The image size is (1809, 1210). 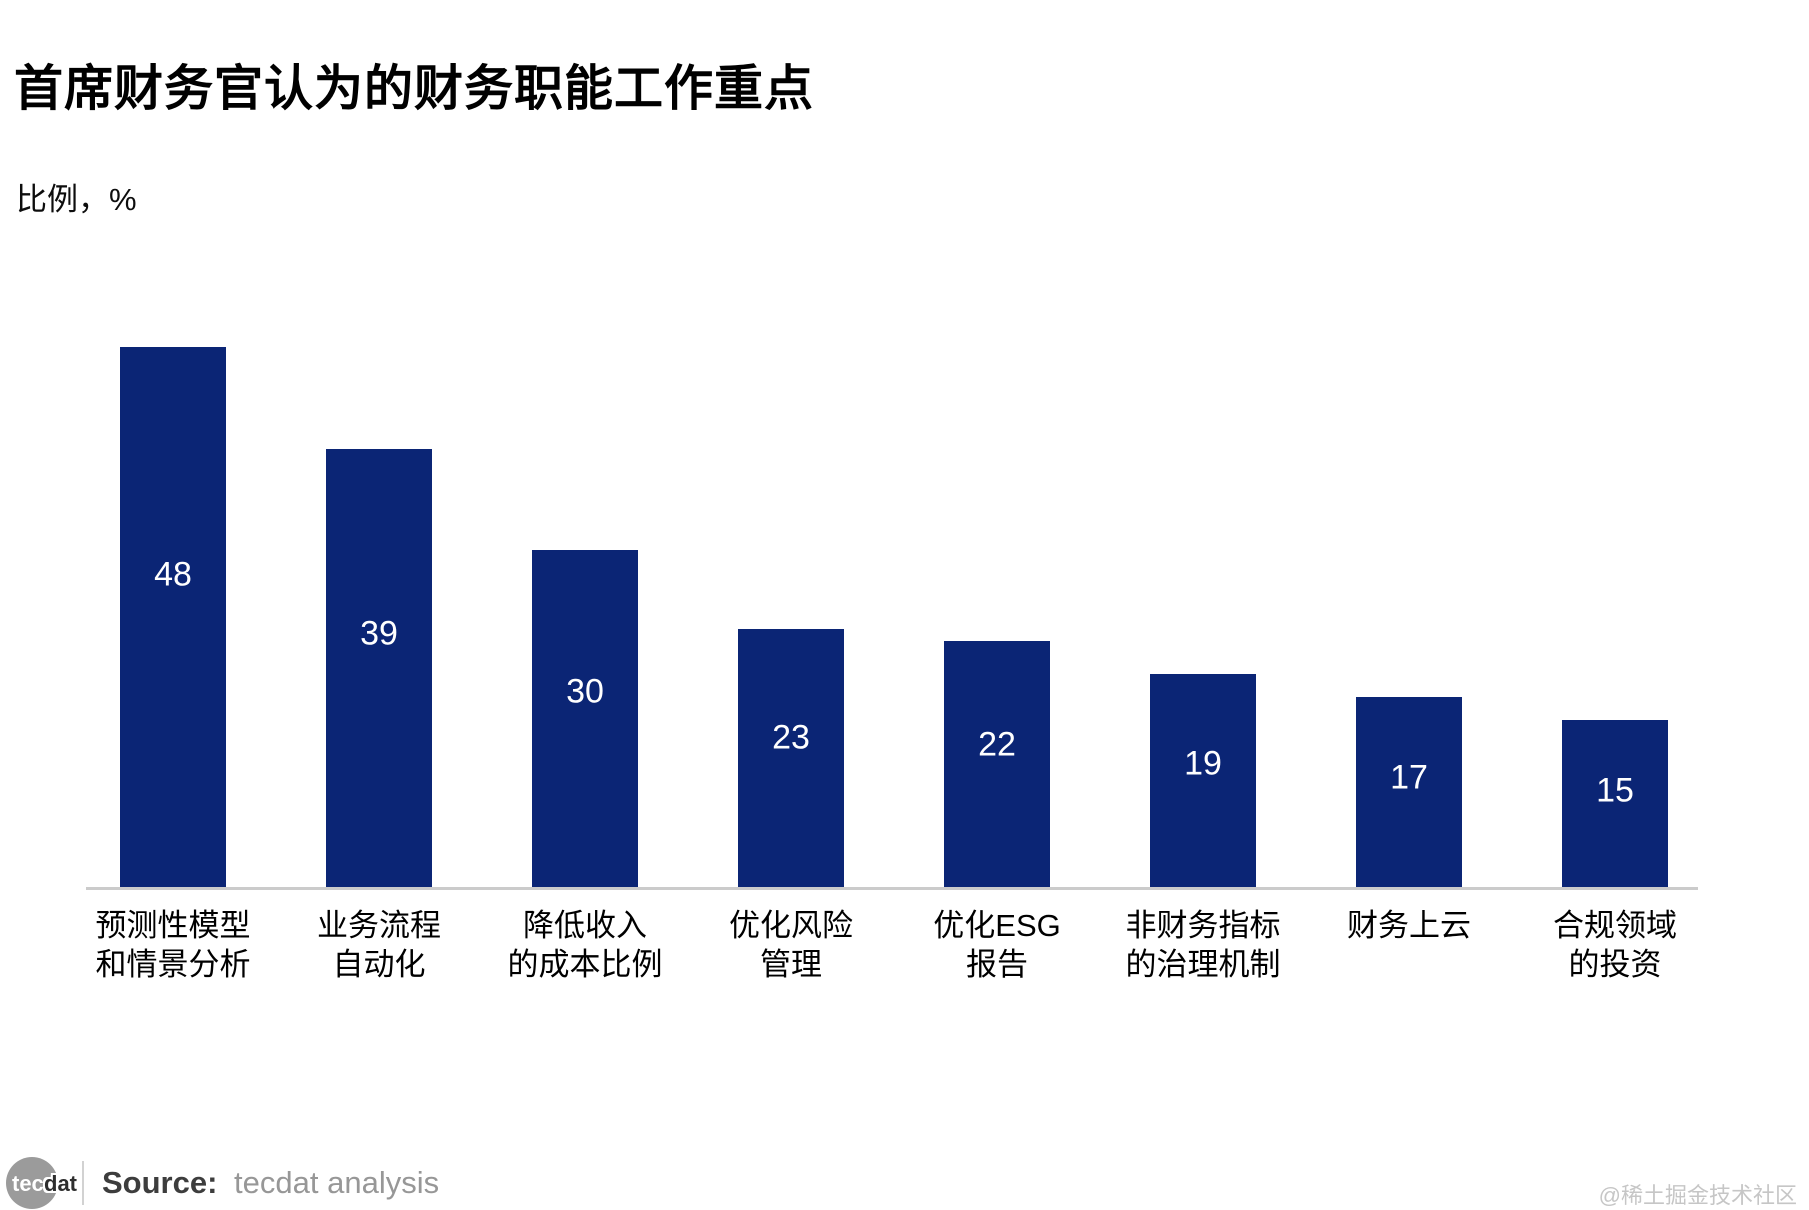 I want to click on category-label: 合规领域 的投资, so click(x=1615, y=945).